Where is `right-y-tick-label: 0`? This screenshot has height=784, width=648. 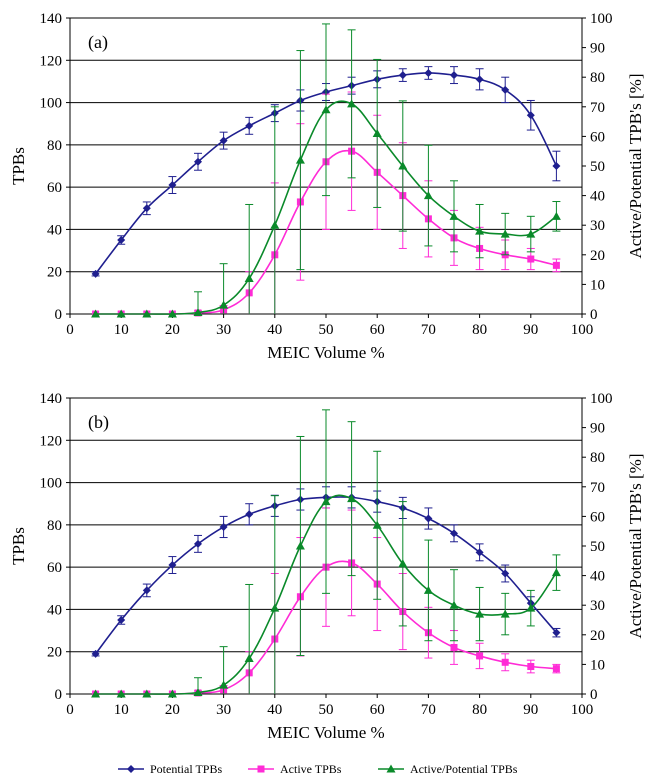
right-y-tick-label: 0 is located at coordinates (594, 315).